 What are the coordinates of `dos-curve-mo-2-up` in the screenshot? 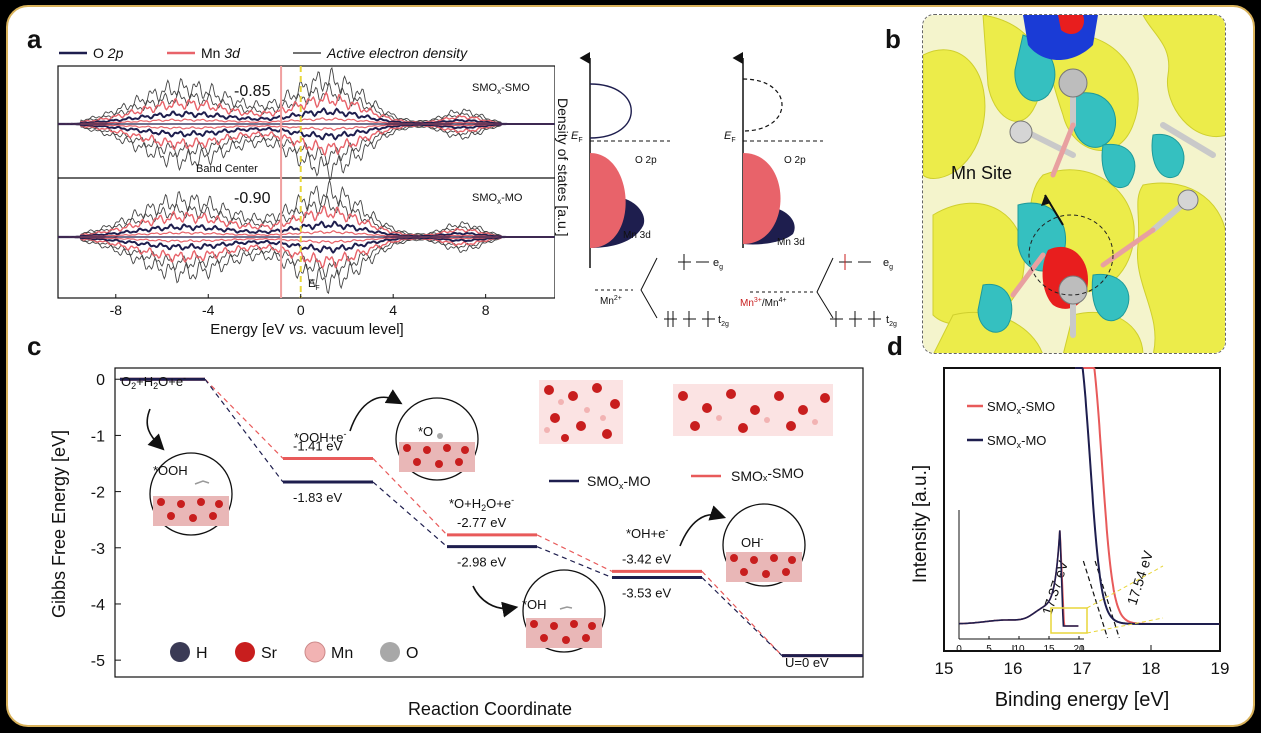 It's located at (306, 221).